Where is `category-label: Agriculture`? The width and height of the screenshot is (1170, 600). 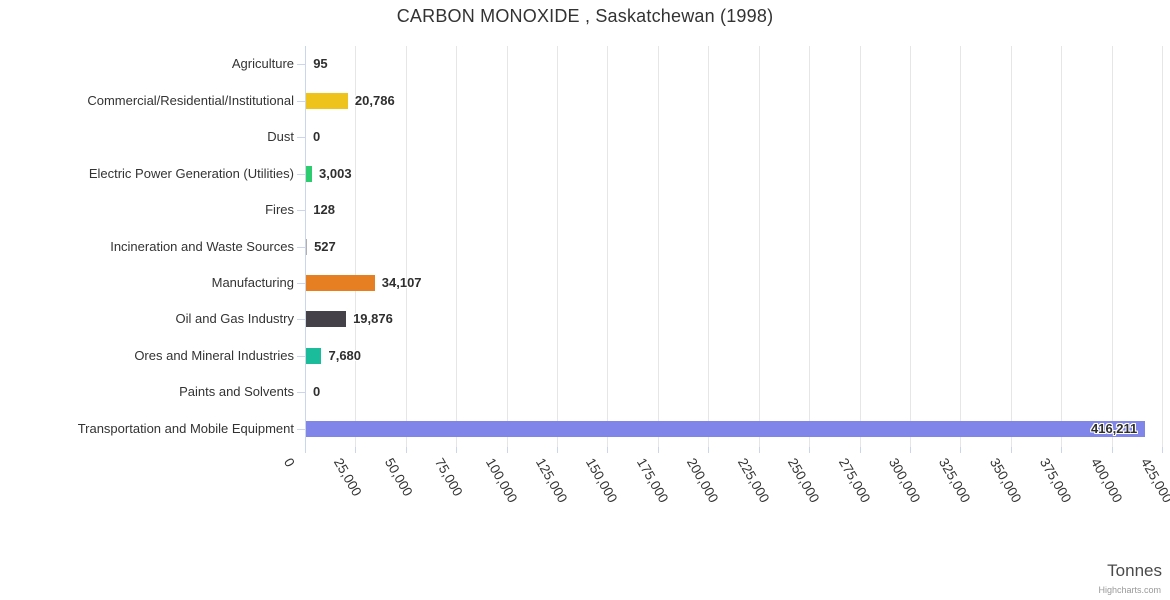
category-label: Agriculture is located at coordinates (262, 64).